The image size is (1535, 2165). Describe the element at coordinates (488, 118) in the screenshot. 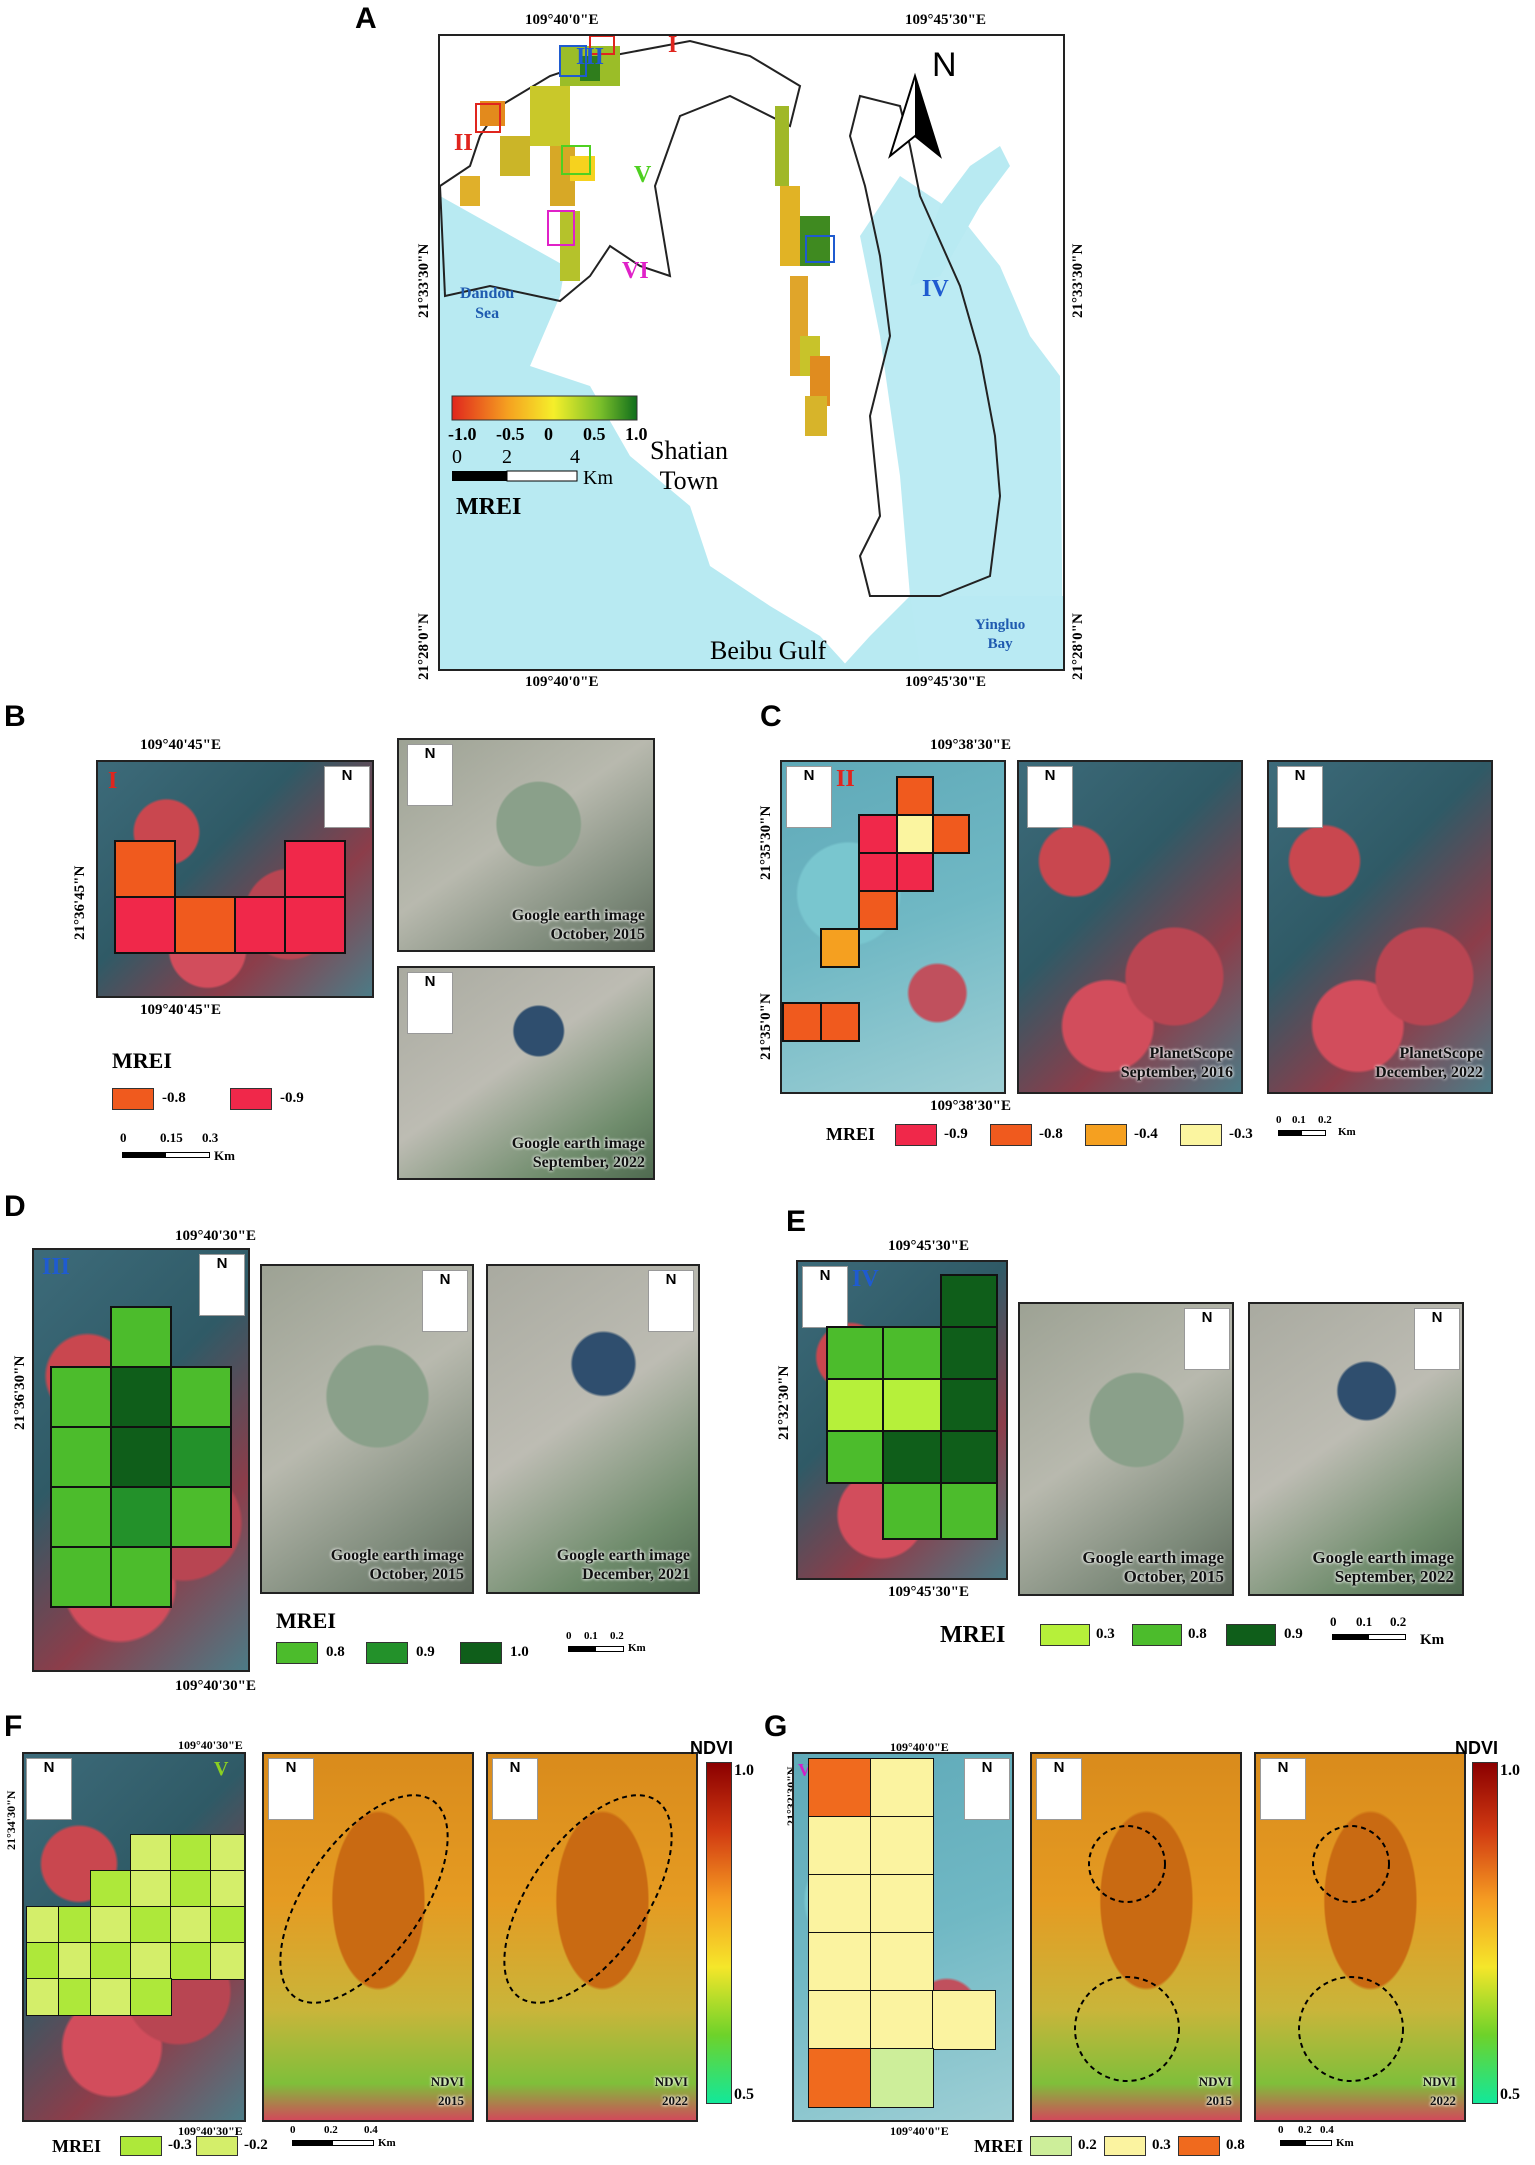

I see `box-region-ii` at that location.